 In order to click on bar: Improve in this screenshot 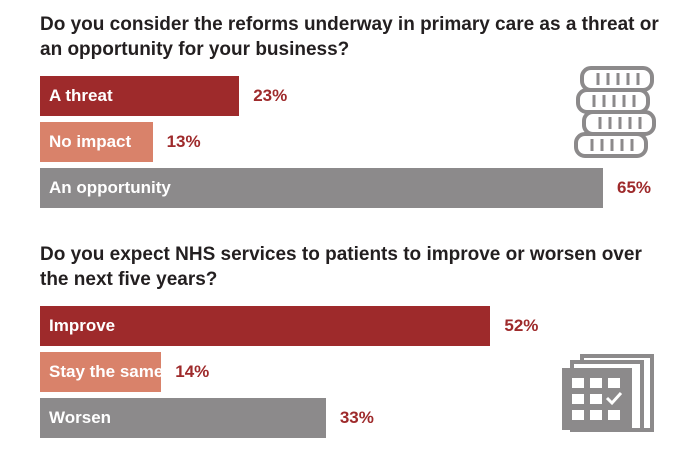, I will do `click(265, 326)`.